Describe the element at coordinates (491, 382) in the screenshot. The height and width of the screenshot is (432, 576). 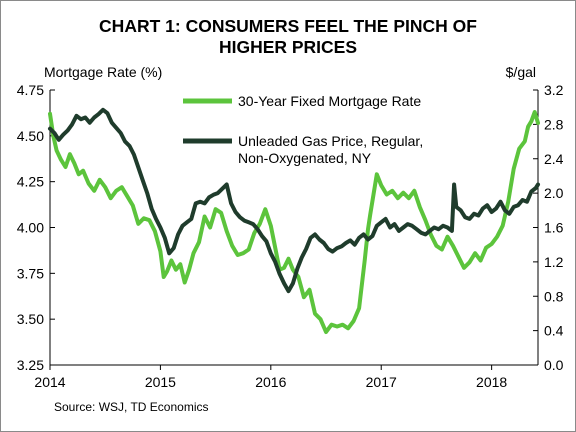
I see `x-tick-label: 2018` at that location.